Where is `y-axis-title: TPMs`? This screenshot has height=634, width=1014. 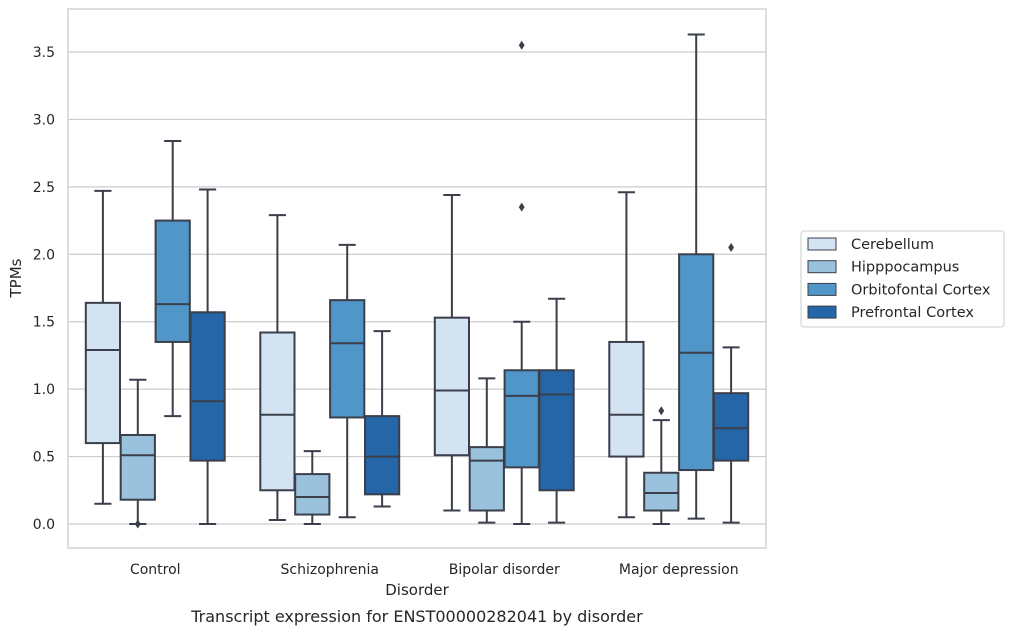
y-axis-title: TPMs is located at coordinates (16, 278).